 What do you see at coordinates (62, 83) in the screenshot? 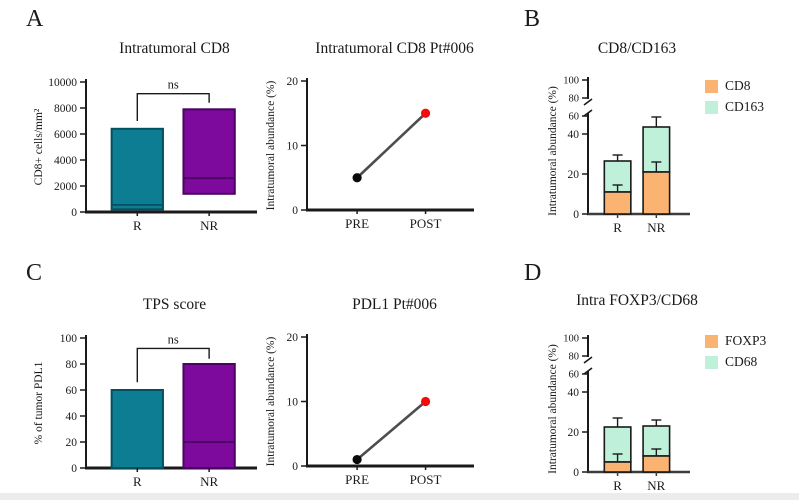
I see `svg-text: 10000` at bounding box center [62, 83].